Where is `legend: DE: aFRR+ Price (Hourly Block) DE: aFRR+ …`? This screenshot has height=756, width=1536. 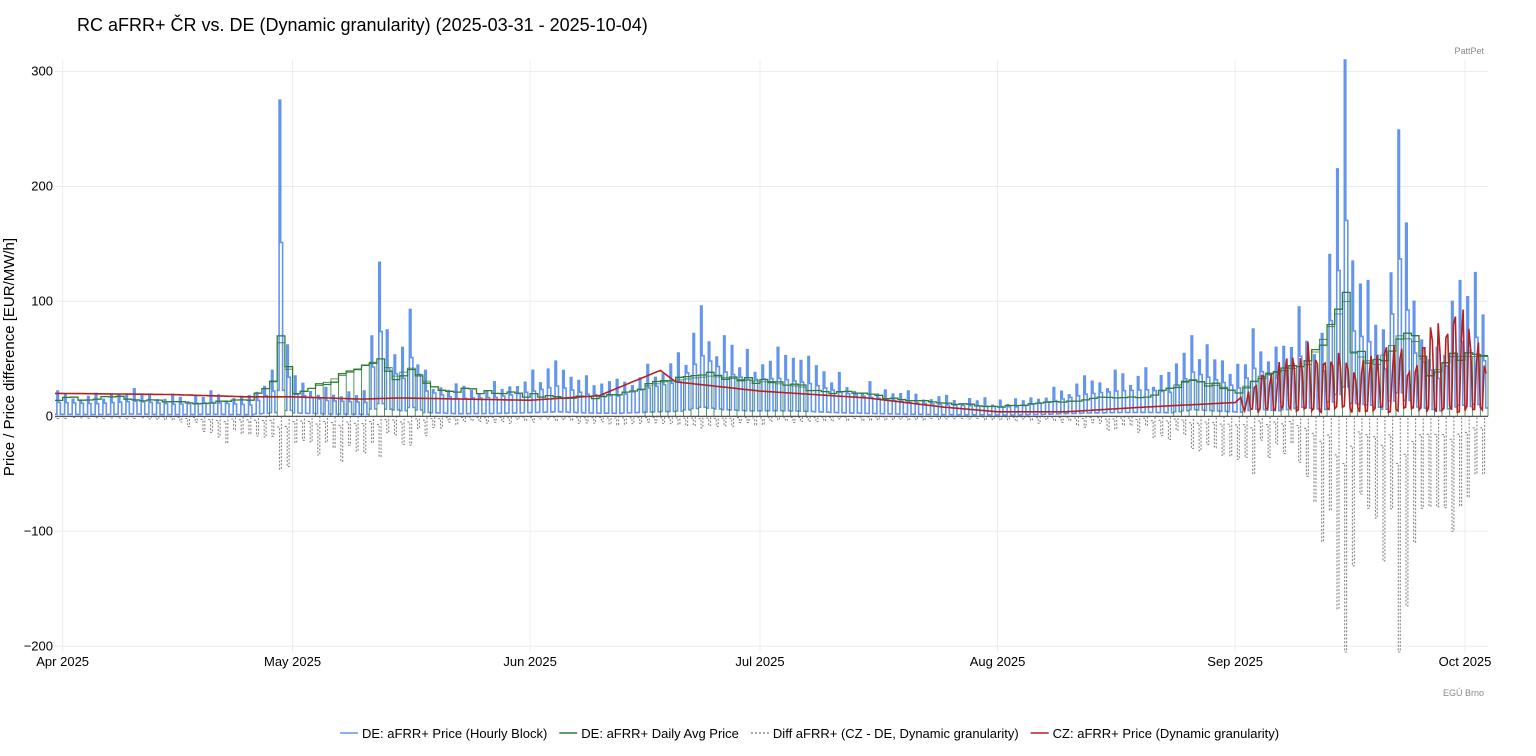
legend: DE: aFRR+ Price (Hourly Block) DE: aFRR+ … is located at coordinates (809, 733).